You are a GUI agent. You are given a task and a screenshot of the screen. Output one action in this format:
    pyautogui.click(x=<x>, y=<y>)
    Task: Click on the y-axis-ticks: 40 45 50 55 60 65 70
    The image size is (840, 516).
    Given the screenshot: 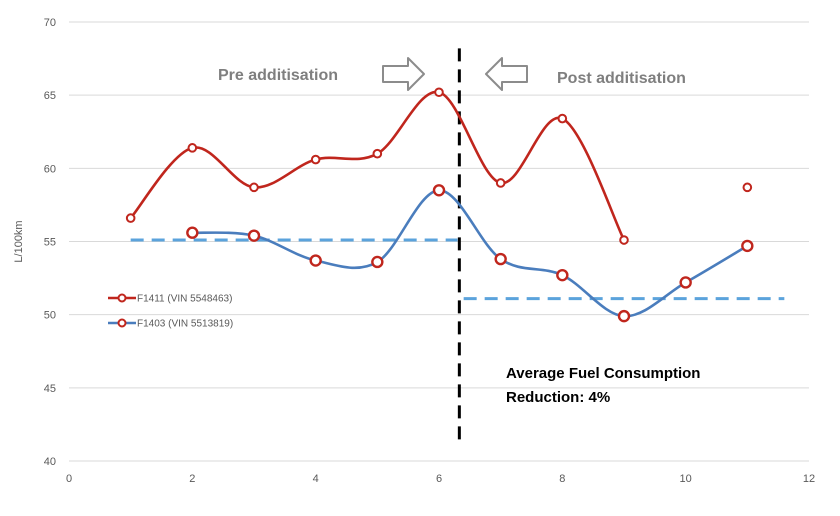 What is the action you would take?
    pyautogui.click(x=50, y=242)
    